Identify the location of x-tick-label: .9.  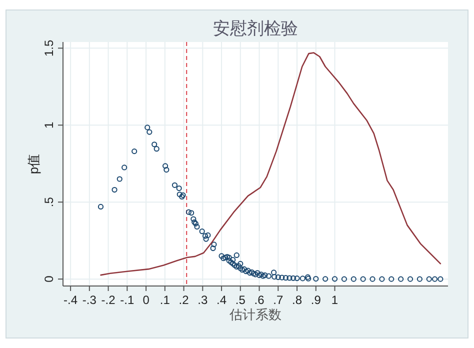
(316, 300).